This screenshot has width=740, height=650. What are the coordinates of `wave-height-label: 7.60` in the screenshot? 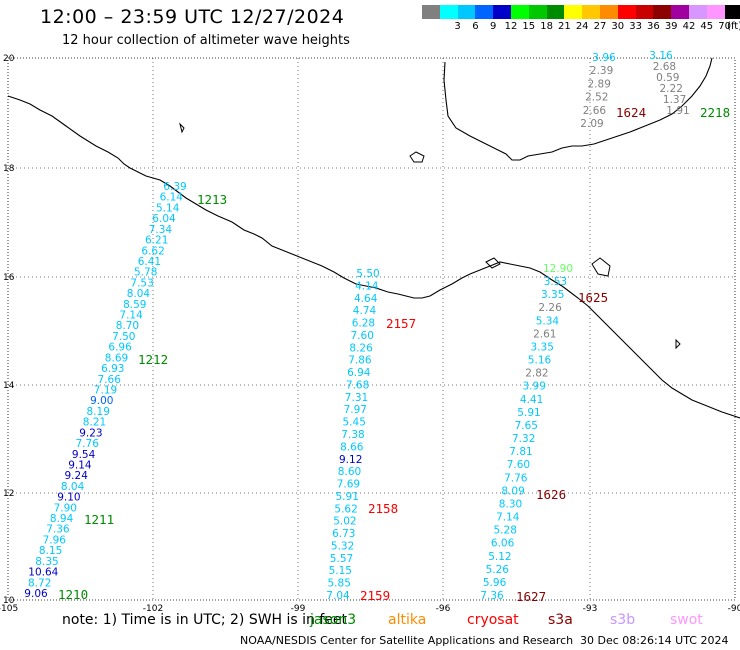 It's located at (518, 465).